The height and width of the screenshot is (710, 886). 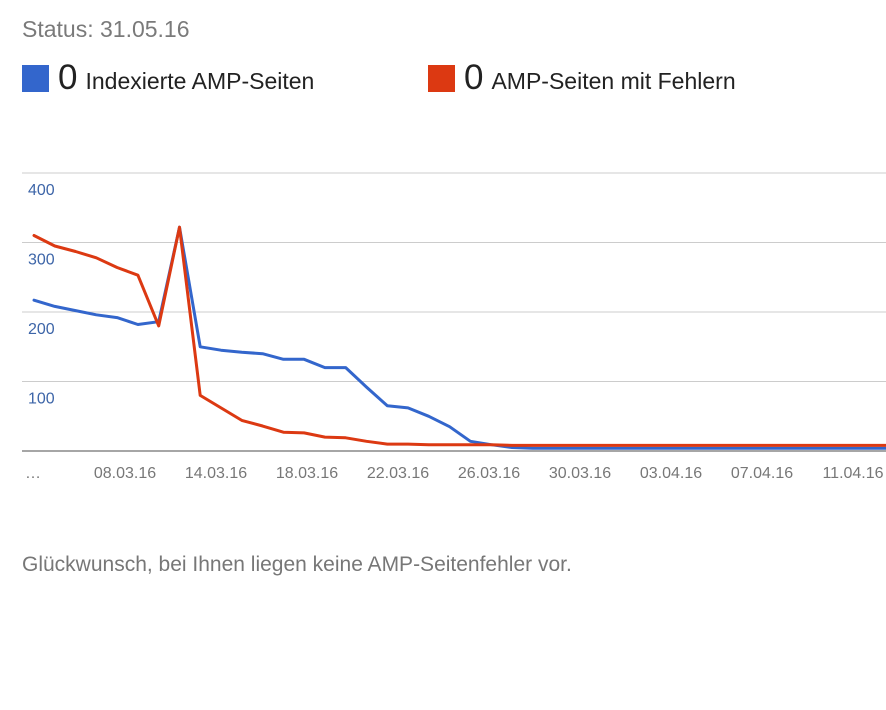 I want to click on y-tick-label: 200, so click(x=41, y=329).